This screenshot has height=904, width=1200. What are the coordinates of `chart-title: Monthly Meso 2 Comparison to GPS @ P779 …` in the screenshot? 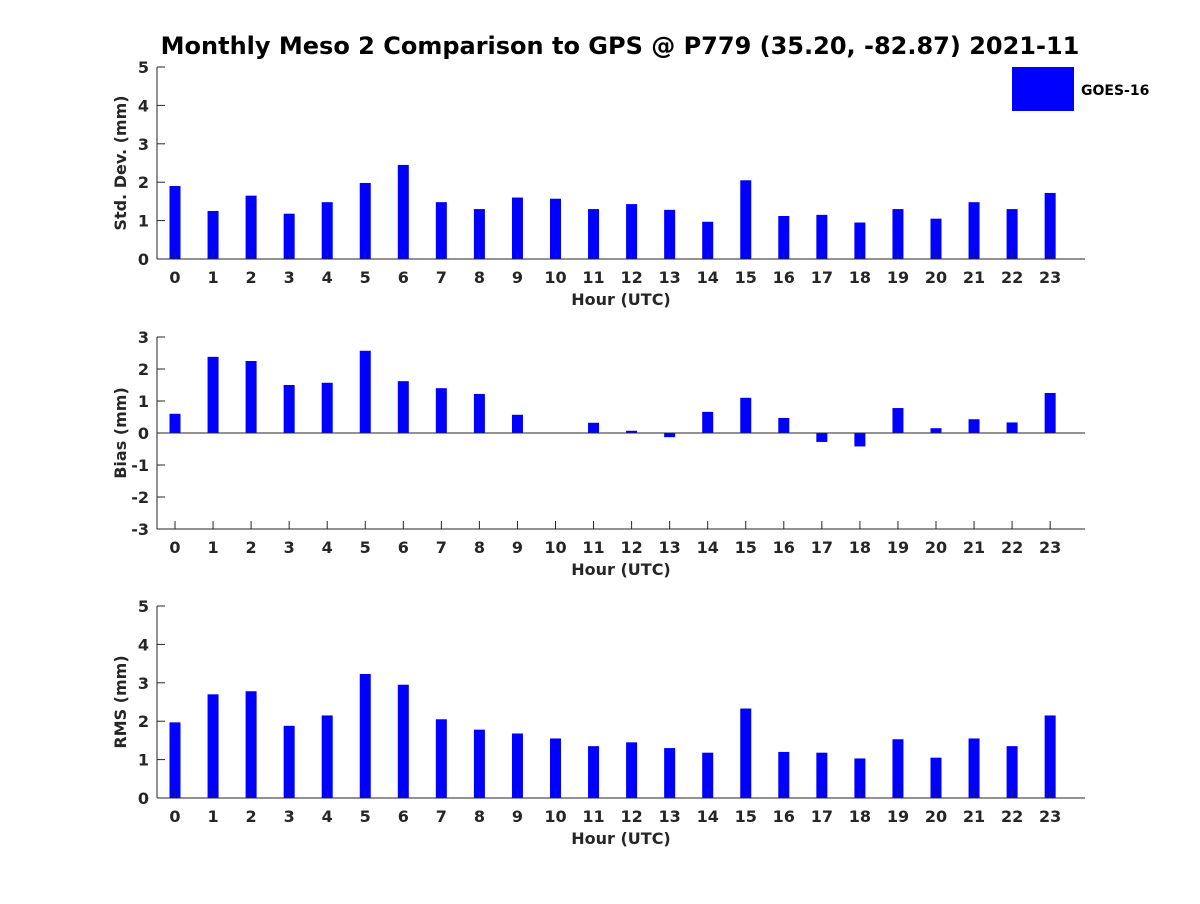 It's located at (620, 46).